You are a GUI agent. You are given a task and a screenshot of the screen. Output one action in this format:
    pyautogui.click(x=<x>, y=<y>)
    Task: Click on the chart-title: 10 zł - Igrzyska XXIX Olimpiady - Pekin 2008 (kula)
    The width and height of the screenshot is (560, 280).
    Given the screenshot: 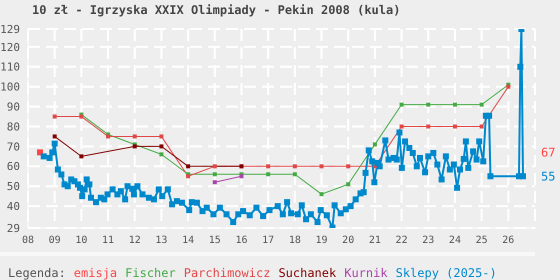 What is the action you would take?
    pyautogui.click(x=216, y=10)
    